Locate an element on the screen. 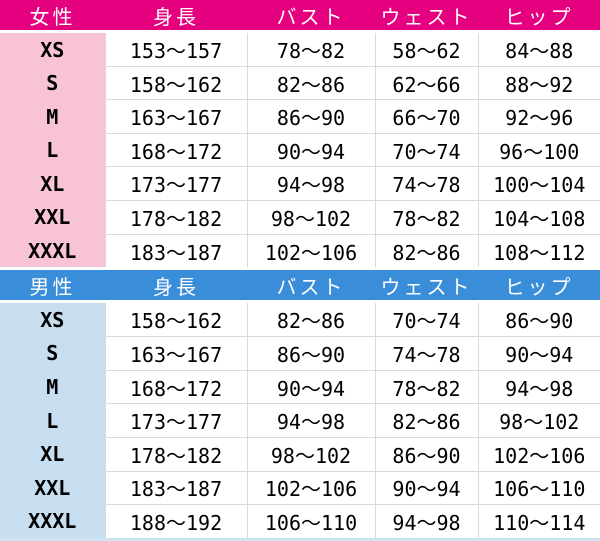  hip-cell: 90〜94 is located at coordinates (538, 353).